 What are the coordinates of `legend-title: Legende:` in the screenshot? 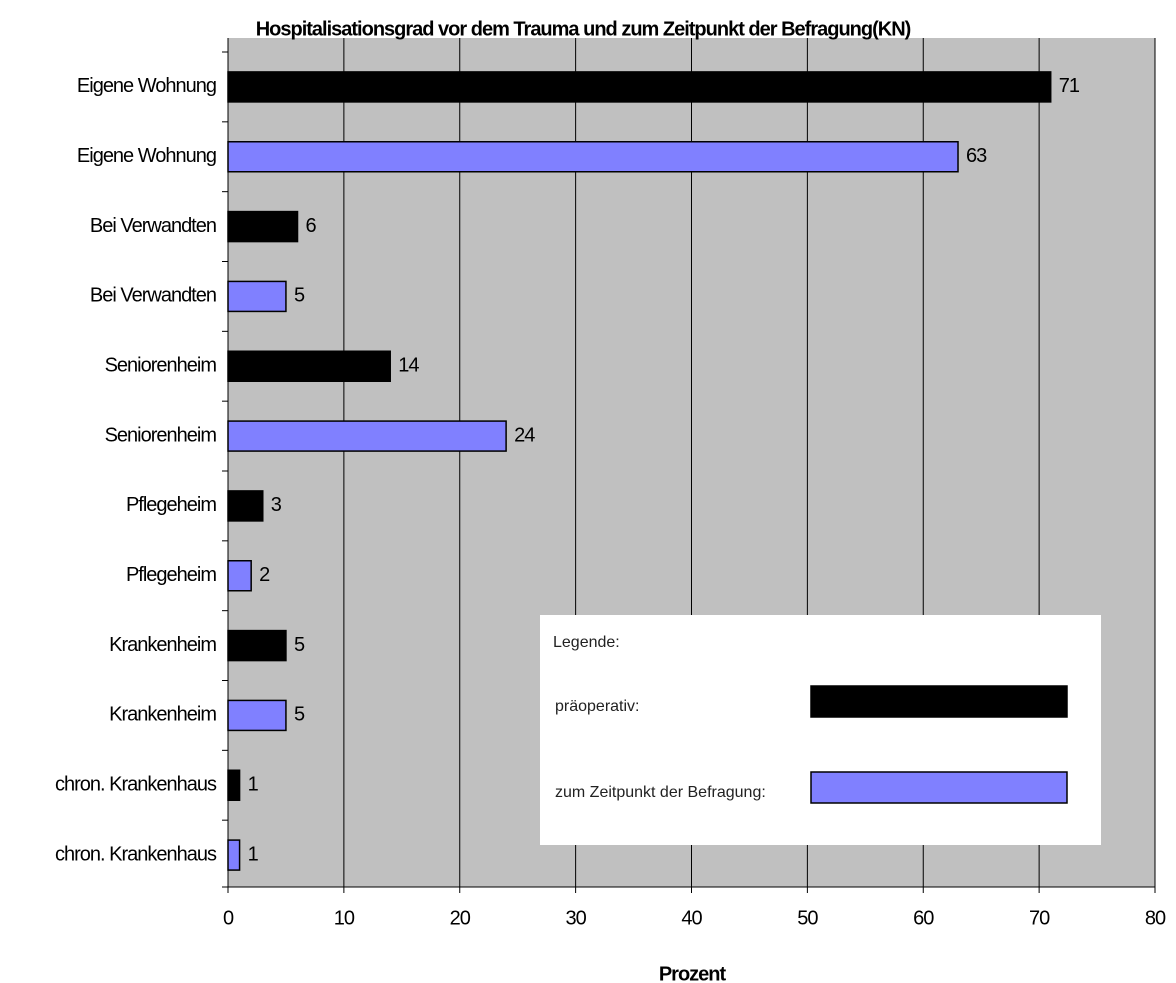 It's located at (586, 642).